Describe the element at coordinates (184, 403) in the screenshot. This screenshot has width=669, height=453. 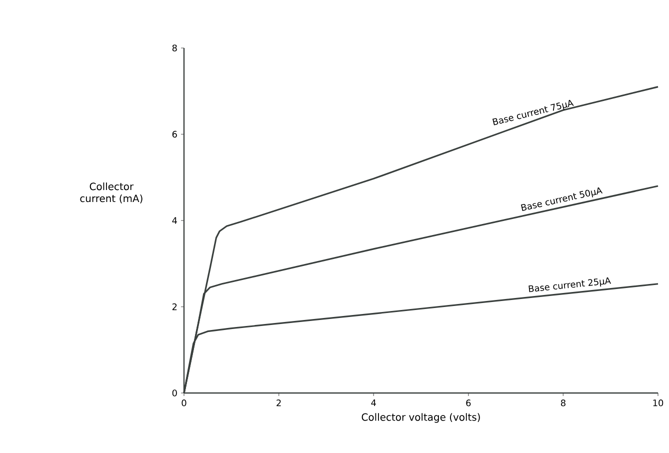
I see `x-tick-label: 0` at that location.